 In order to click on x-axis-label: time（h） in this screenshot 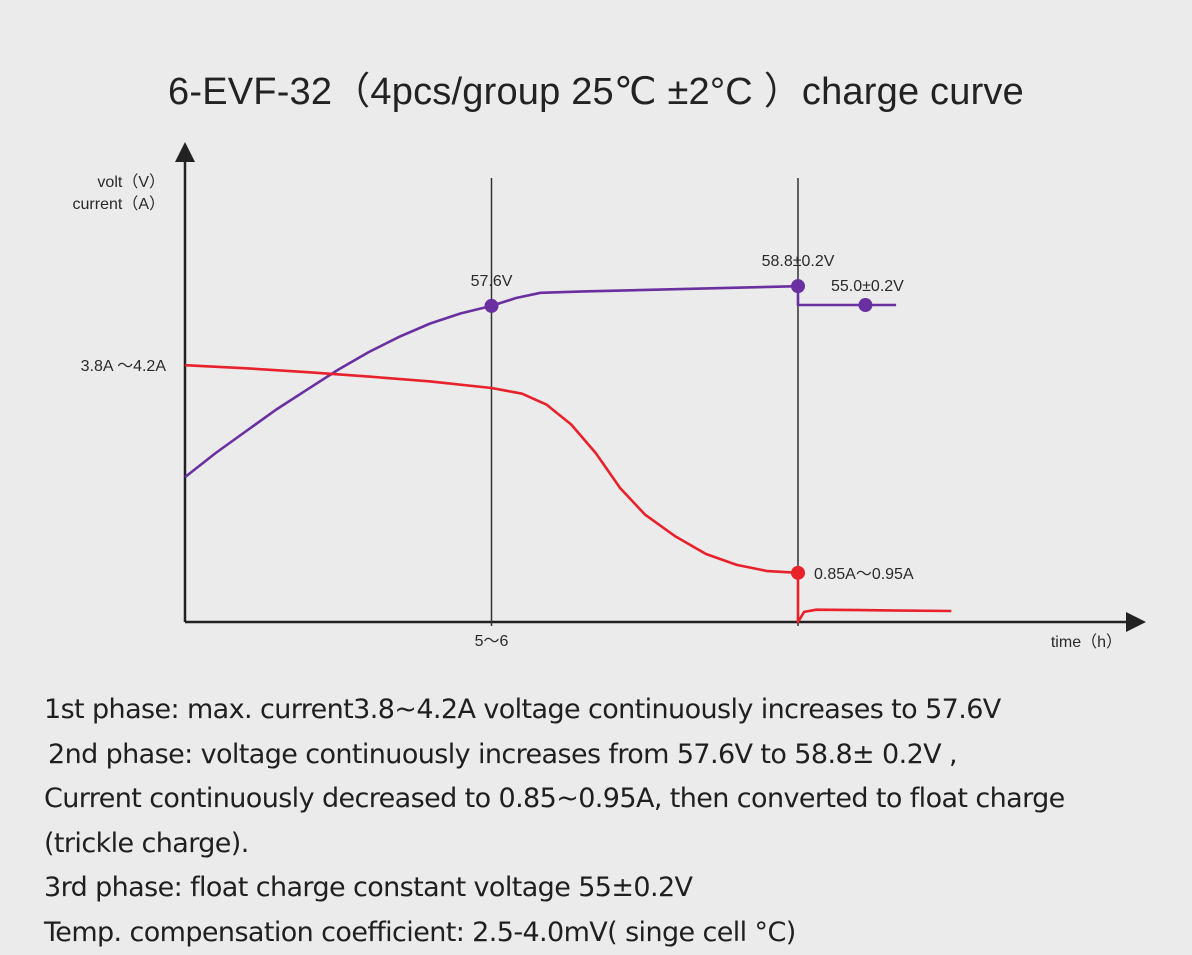, I will do `click(1086, 642)`.